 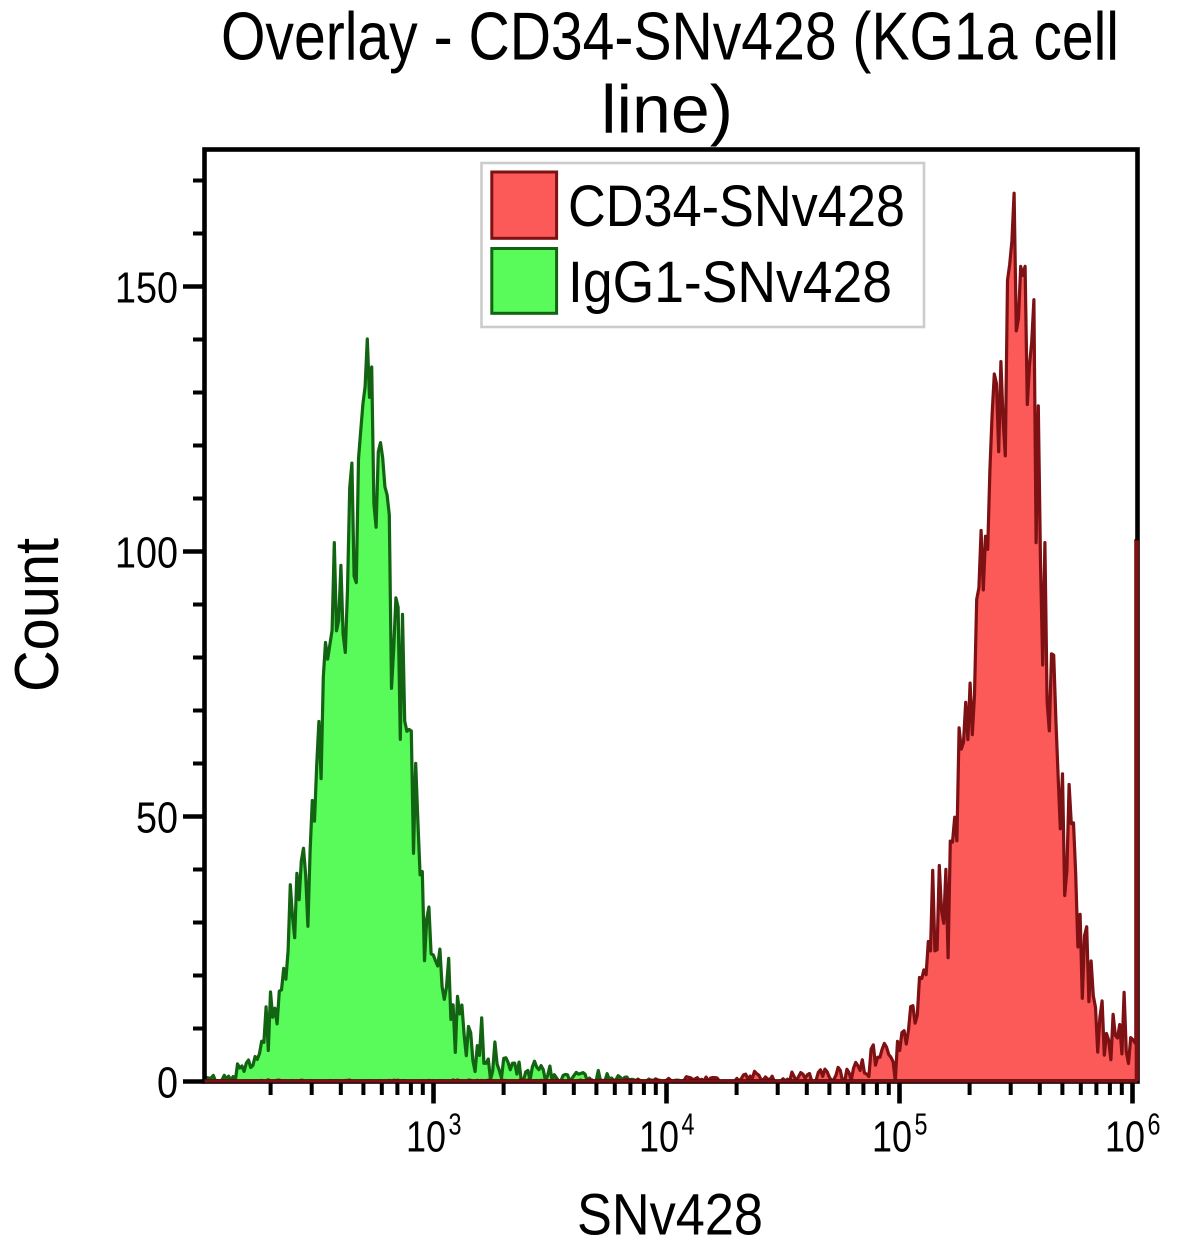 What do you see at coordinates (146, 553) in the screenshot?
I see `svg-text: 100` at bounding box center [146, 553].